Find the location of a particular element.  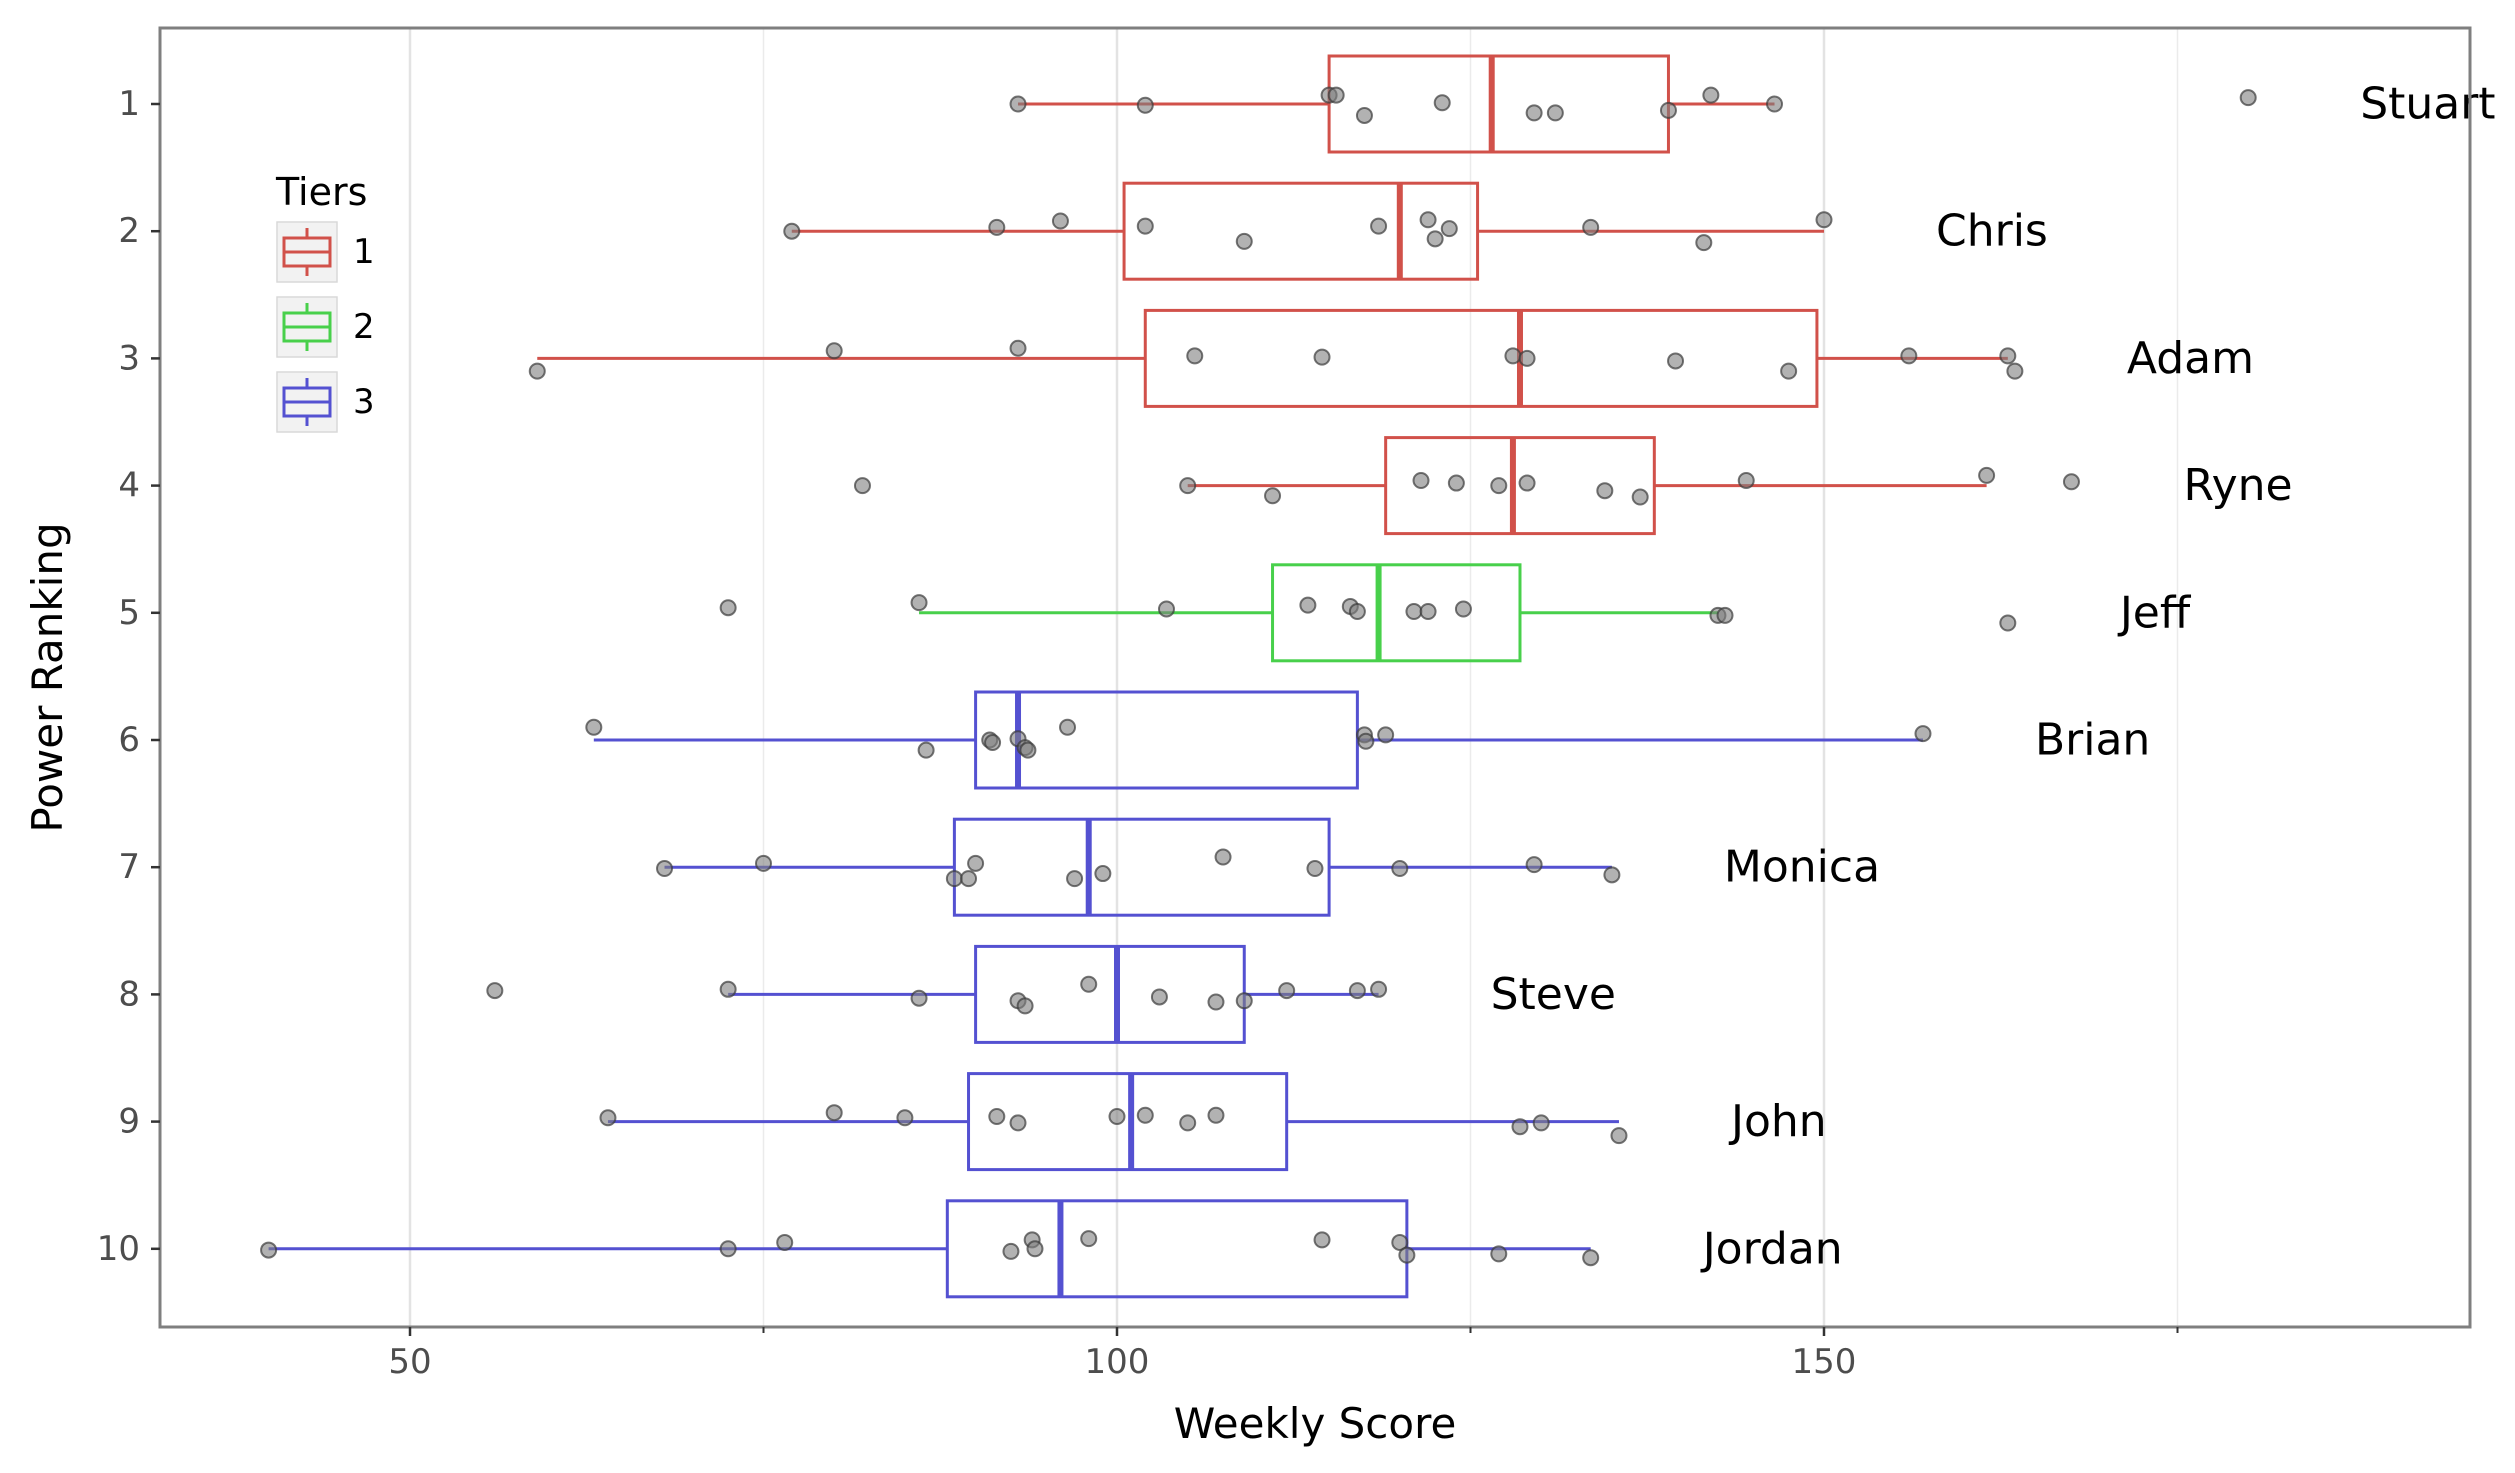

box-team-jeff is located at coordinates (1318, 613).